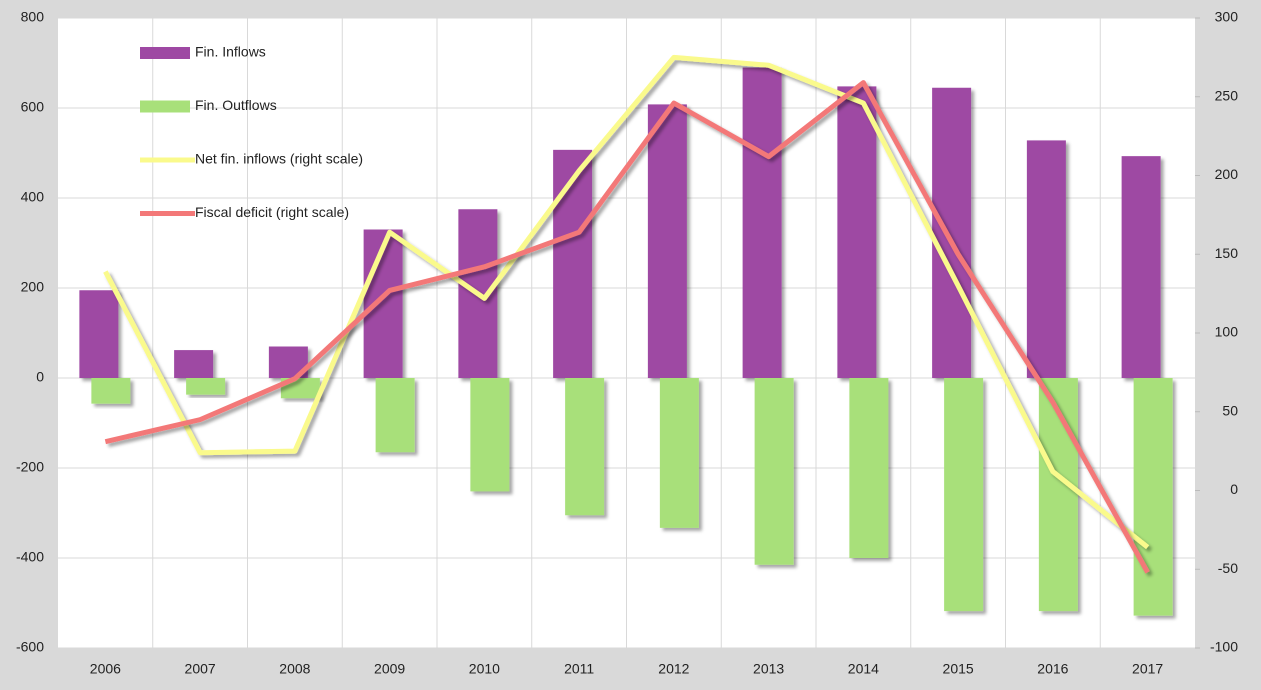 This screenshot has height=690, width=1261. I want to click on legend-label: Fin. Outflows, so click(236, 105).